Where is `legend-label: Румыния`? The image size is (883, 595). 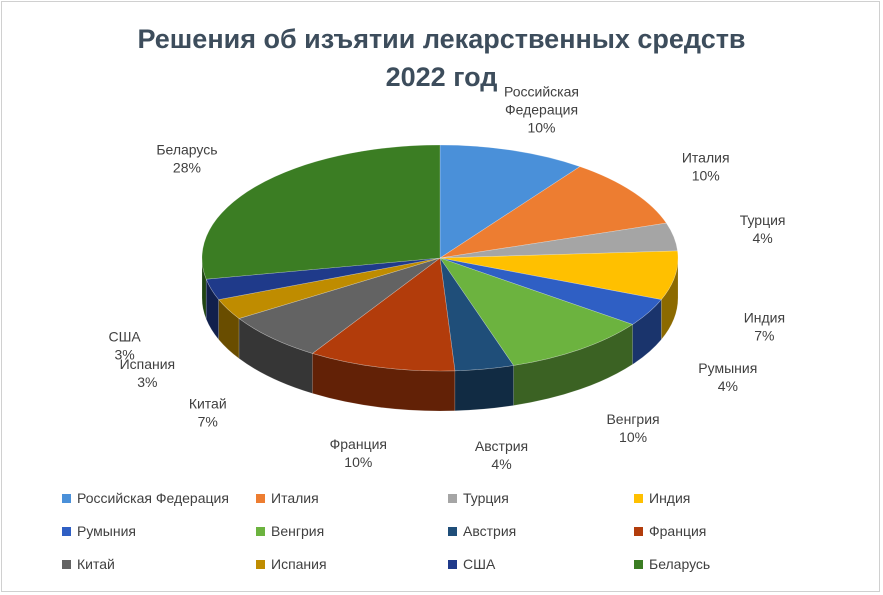 legend-label: Румыния is located at coordinates (107, 531).